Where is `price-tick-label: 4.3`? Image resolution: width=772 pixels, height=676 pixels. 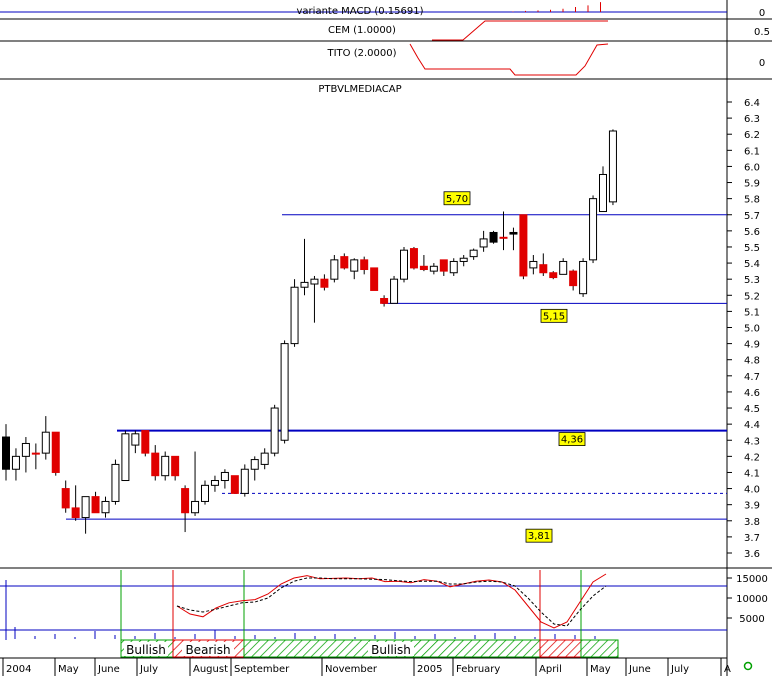
price-tick-label: 4.3 is located at coordinates (752, 441).